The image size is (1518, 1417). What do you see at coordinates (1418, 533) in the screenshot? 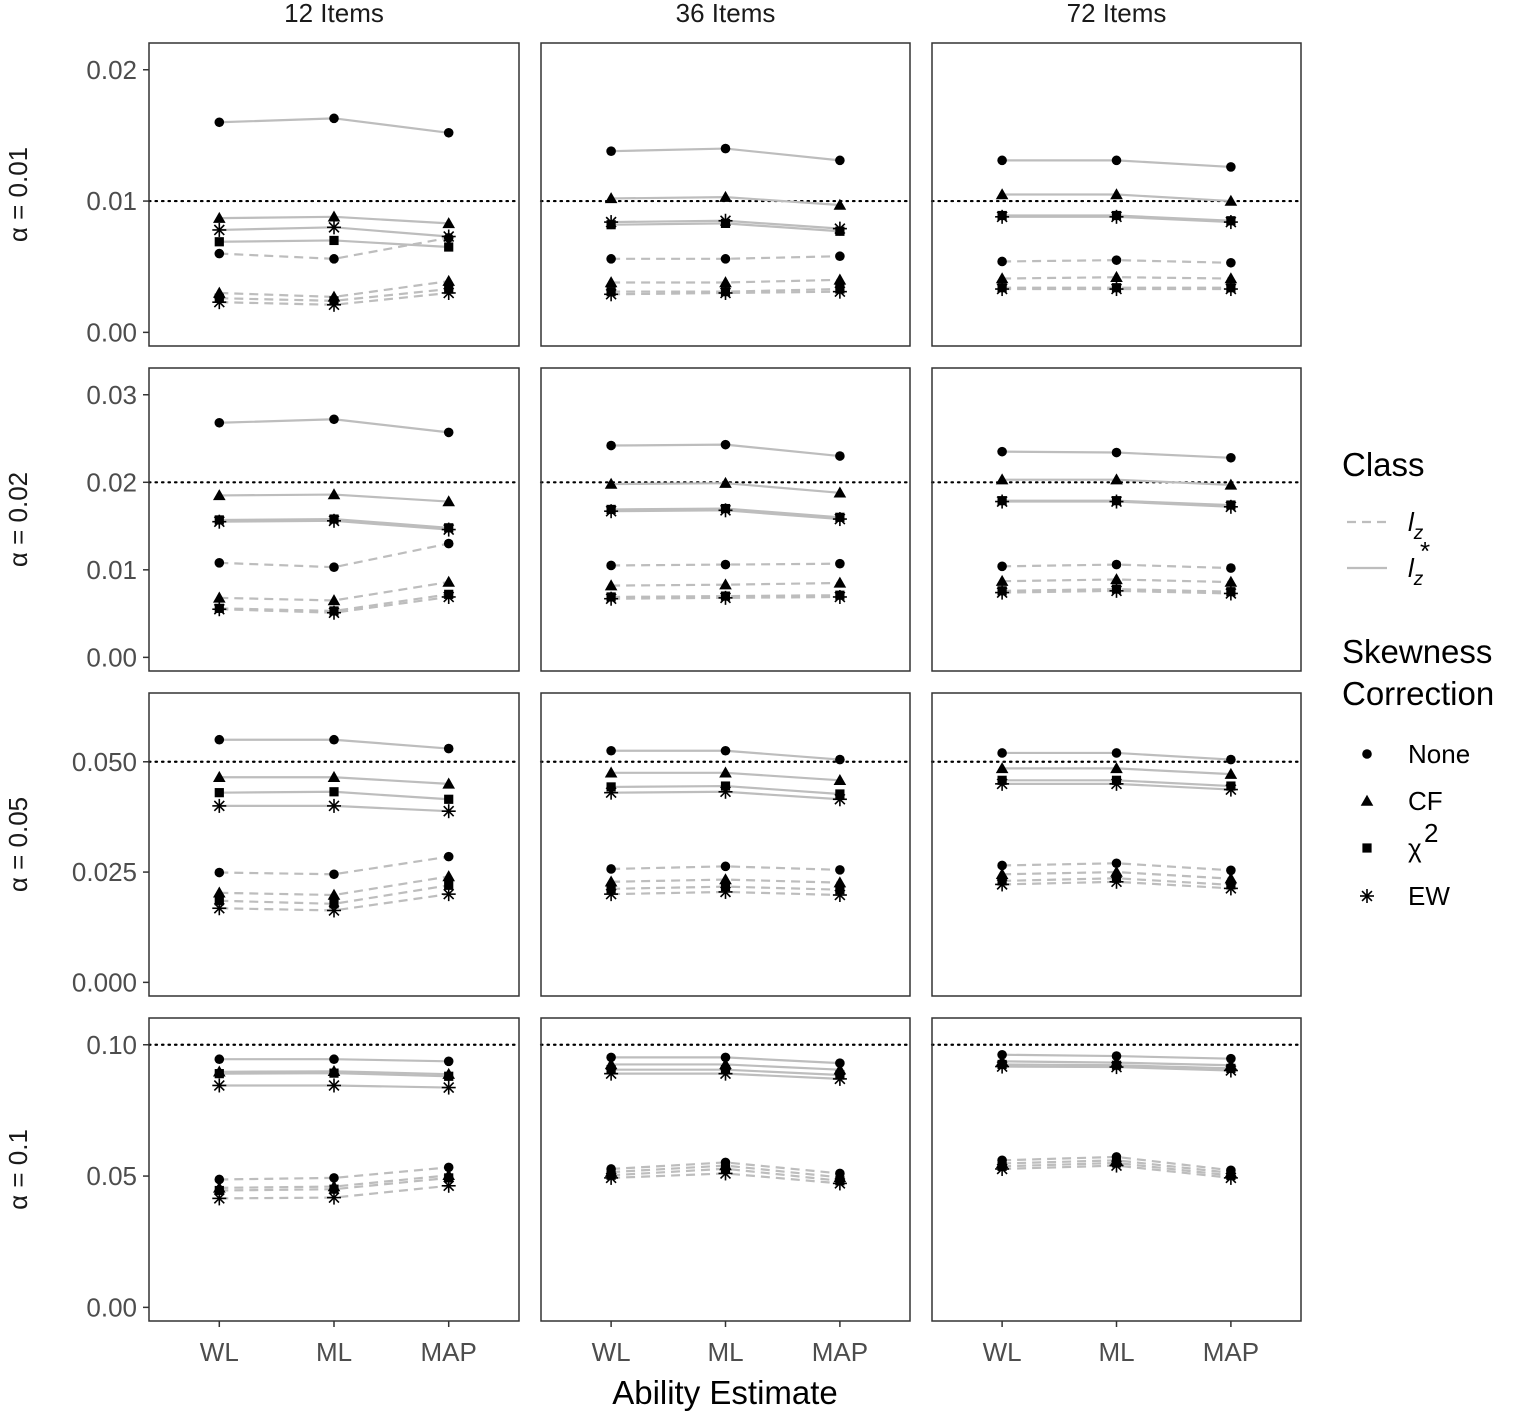
I see `legend-label-sub: z` at bounding box center [1418, 533].